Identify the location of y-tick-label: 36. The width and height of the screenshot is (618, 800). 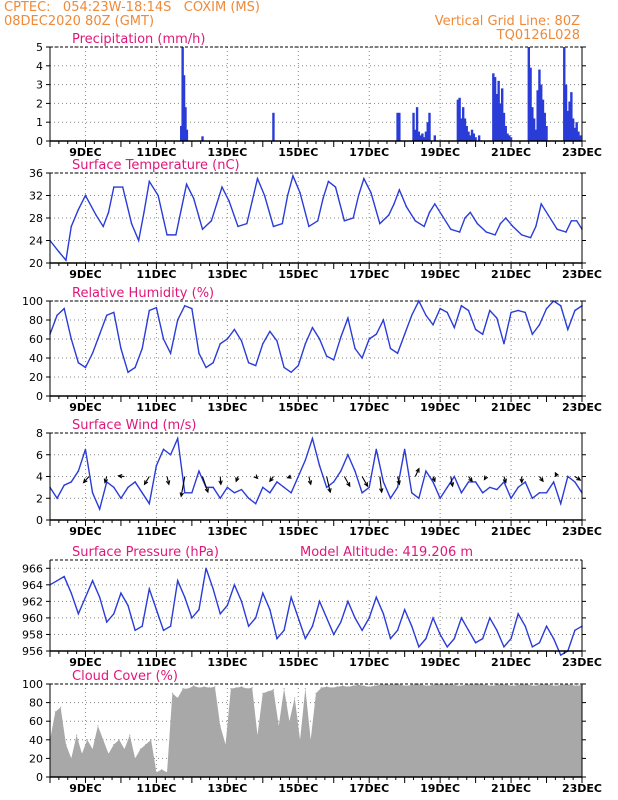
(36, 173).